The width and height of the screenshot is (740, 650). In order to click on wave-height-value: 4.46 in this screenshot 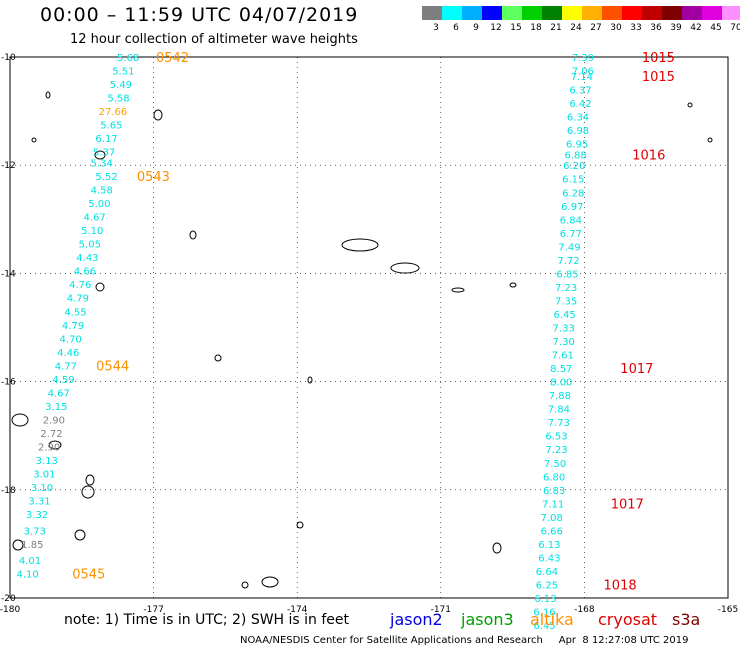, I will do `click(68, 353)`.